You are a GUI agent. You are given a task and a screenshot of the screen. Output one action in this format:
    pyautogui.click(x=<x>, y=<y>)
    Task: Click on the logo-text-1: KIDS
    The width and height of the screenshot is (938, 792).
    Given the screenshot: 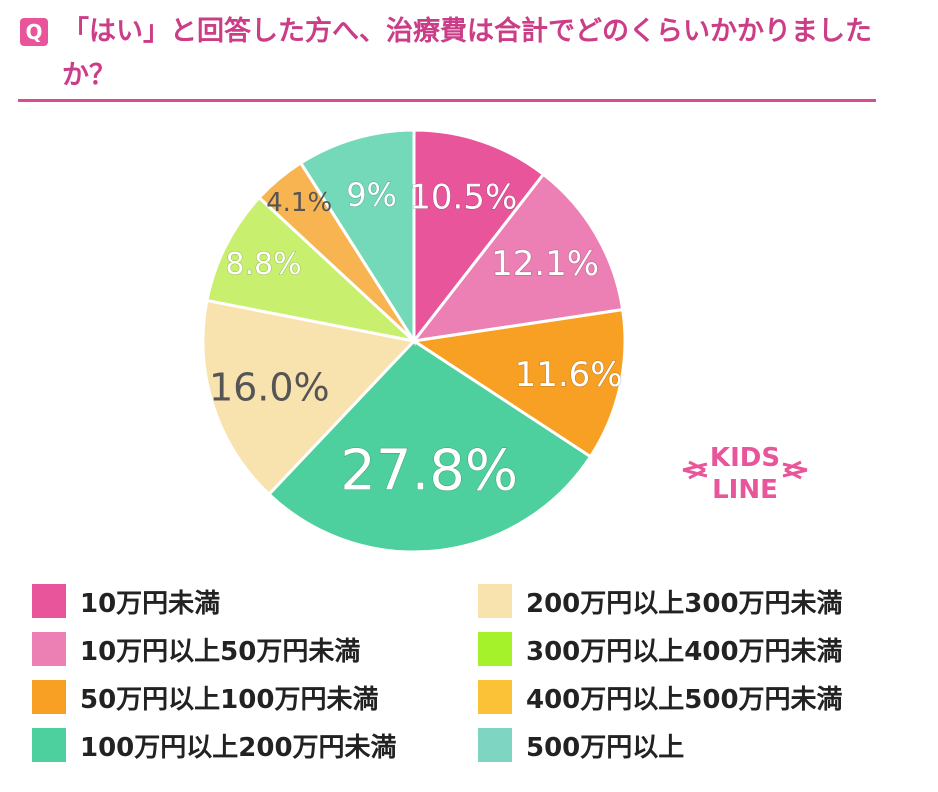 What is the action you would take?
    pyautogui.click(x=745, y=458)
    